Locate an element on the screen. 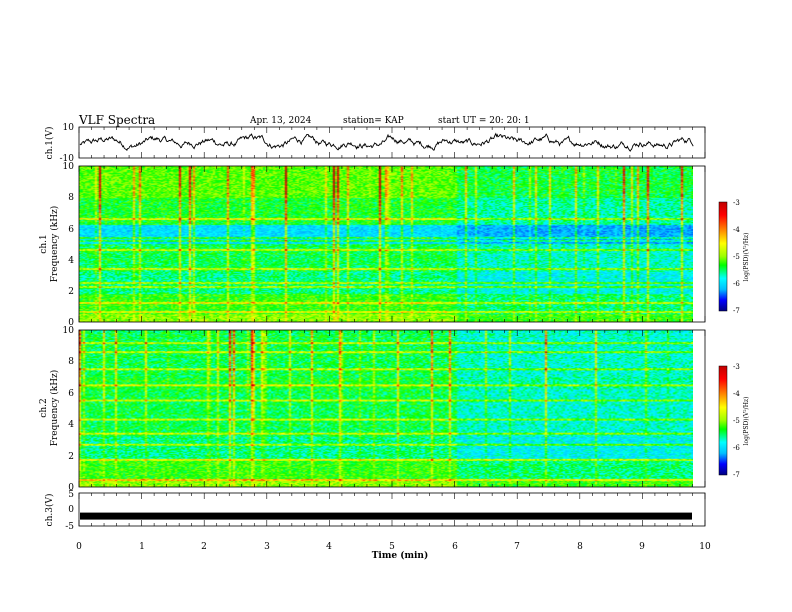 The image size is (792, 612). ch1-ytick-top: 10 is located at coordinates (69, 128).